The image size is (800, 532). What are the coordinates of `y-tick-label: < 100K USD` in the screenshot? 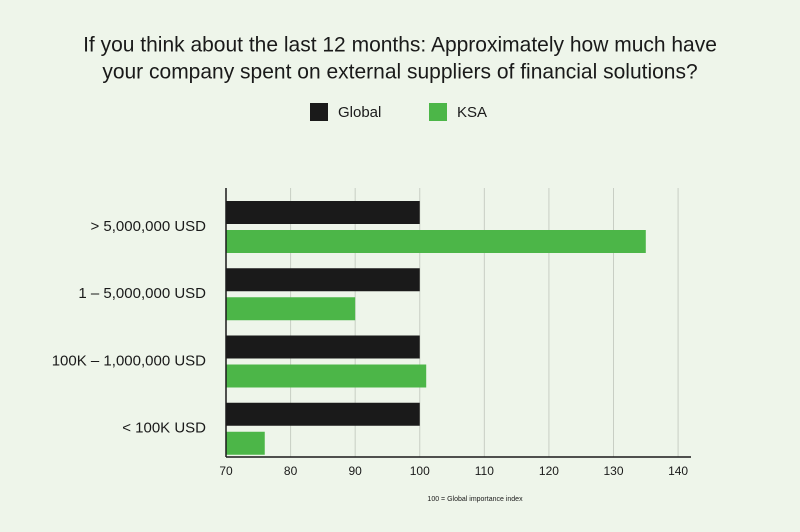 It's located at (164, 428).